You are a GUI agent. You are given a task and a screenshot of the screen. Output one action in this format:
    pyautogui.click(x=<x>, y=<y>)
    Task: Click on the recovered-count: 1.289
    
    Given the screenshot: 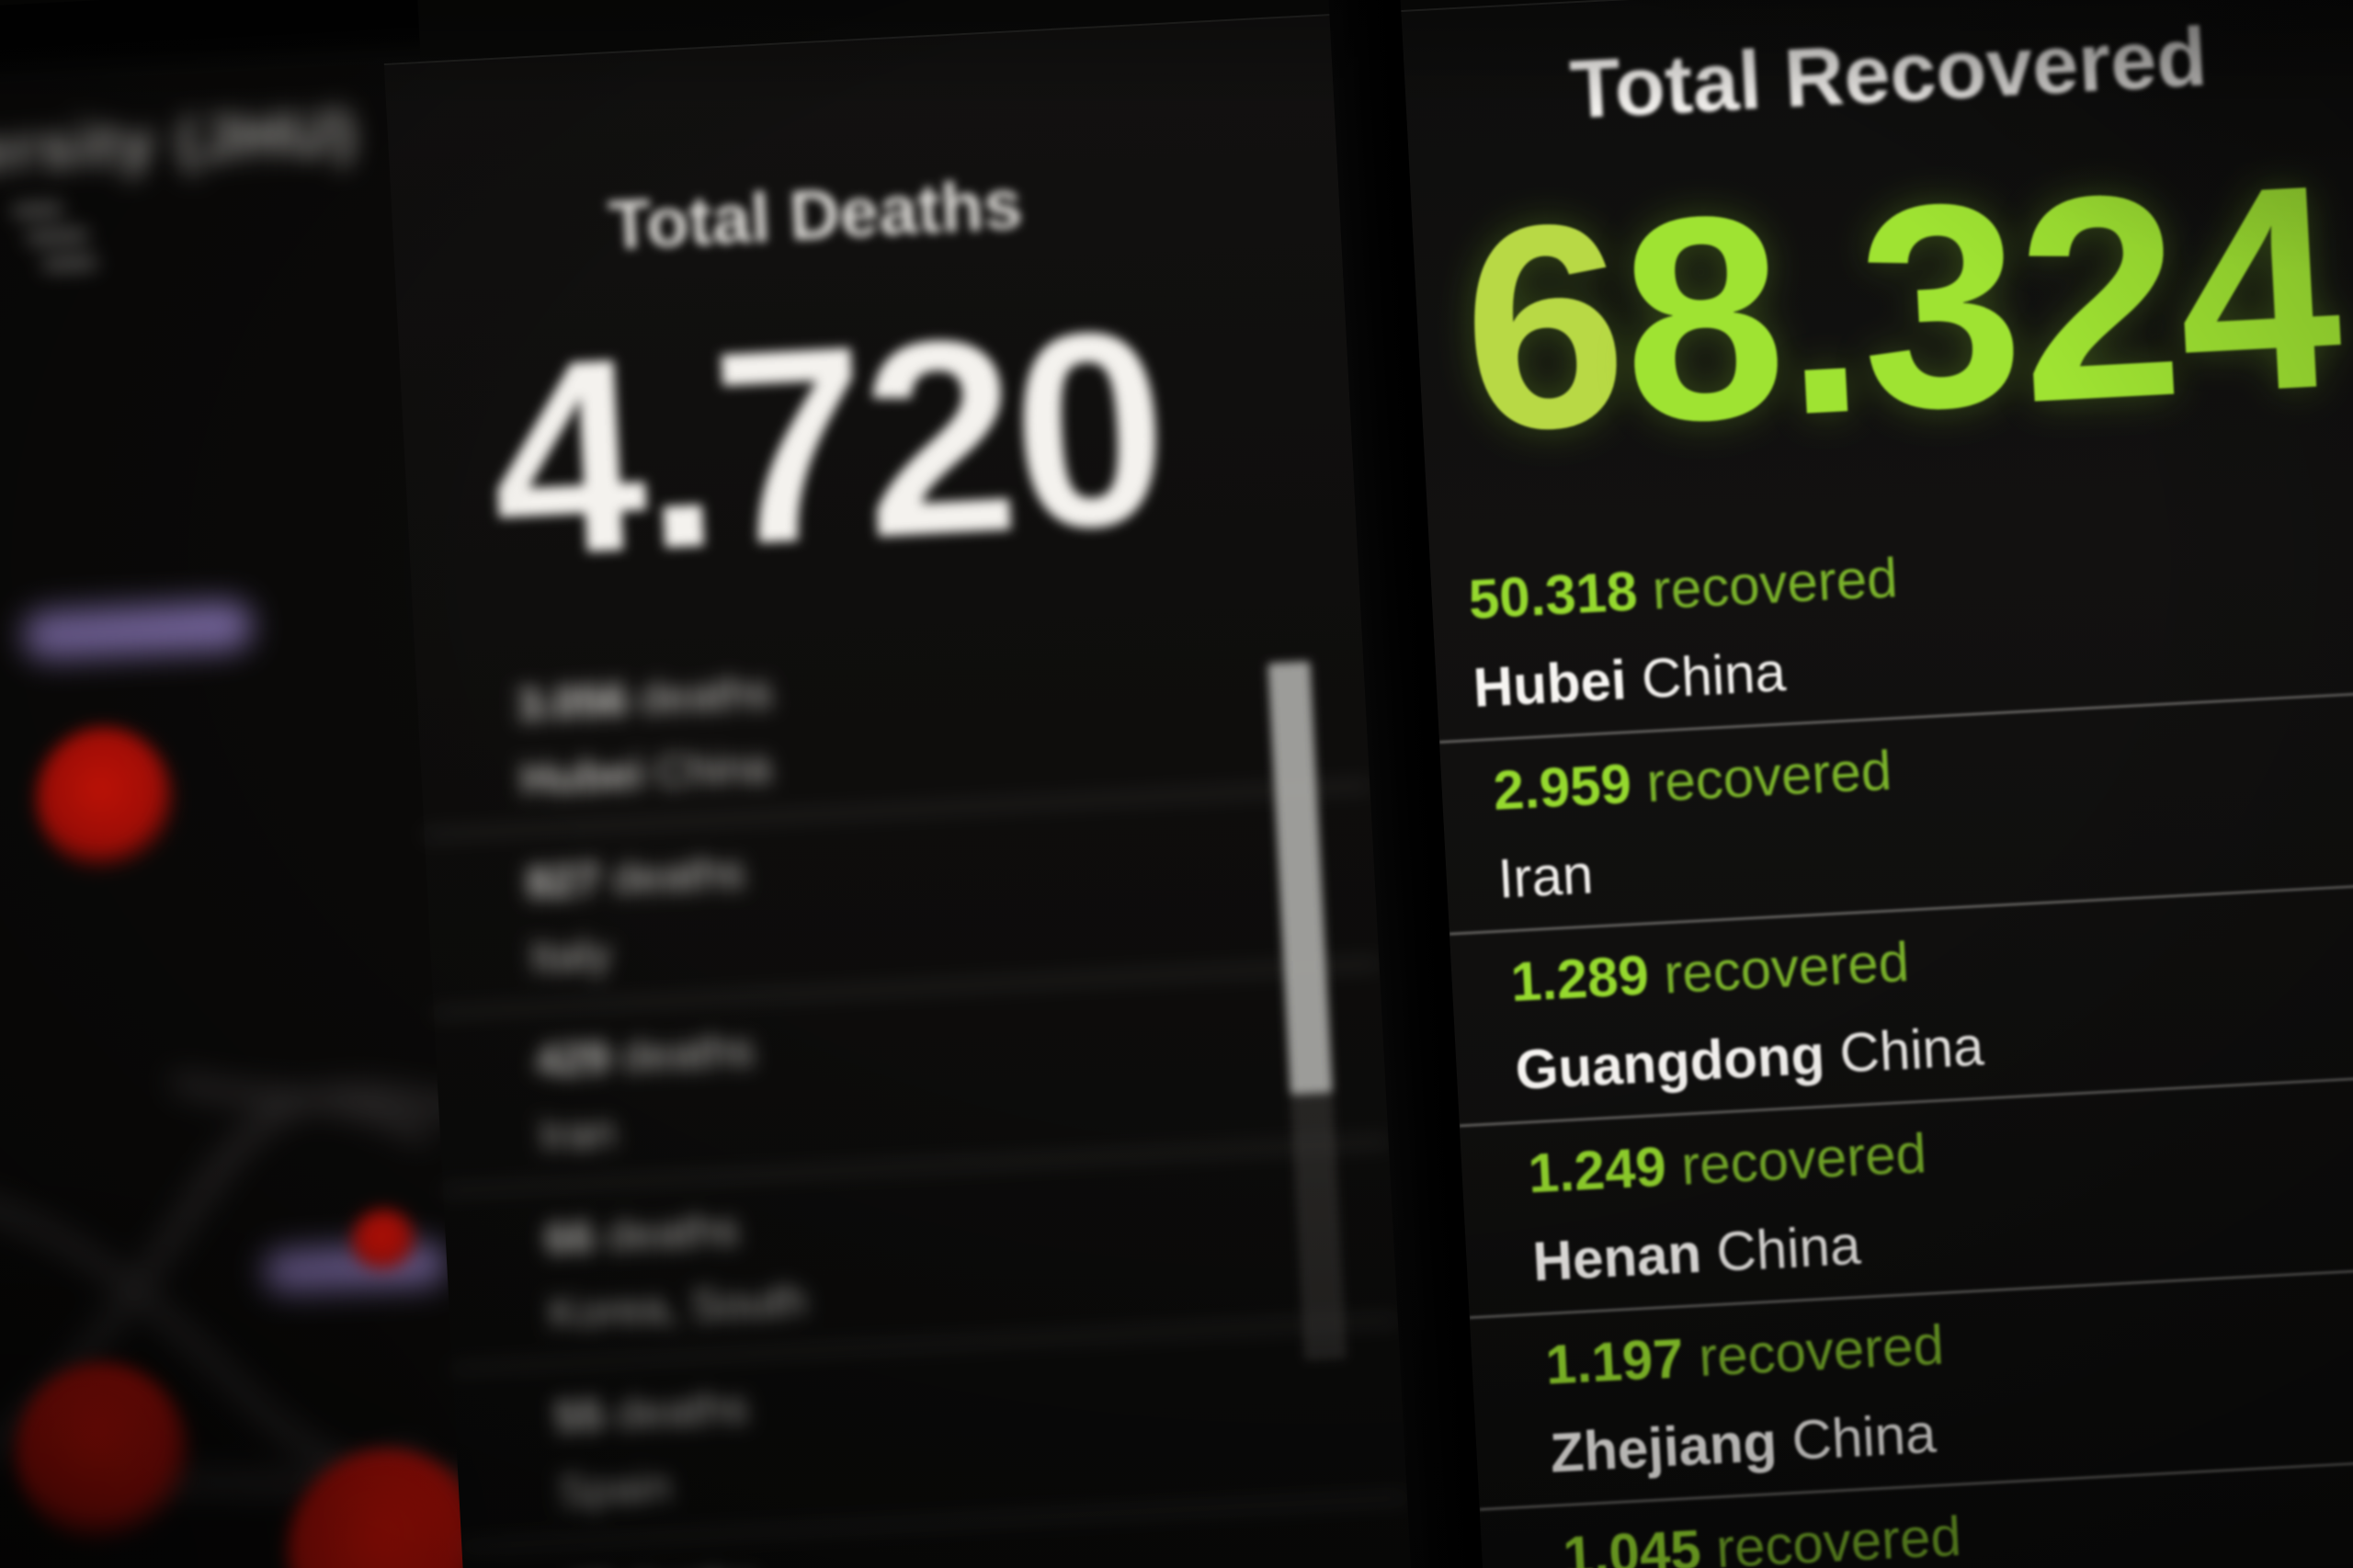 What is the action you would take?
    pyautogui.click(x=1580, y=979)
    